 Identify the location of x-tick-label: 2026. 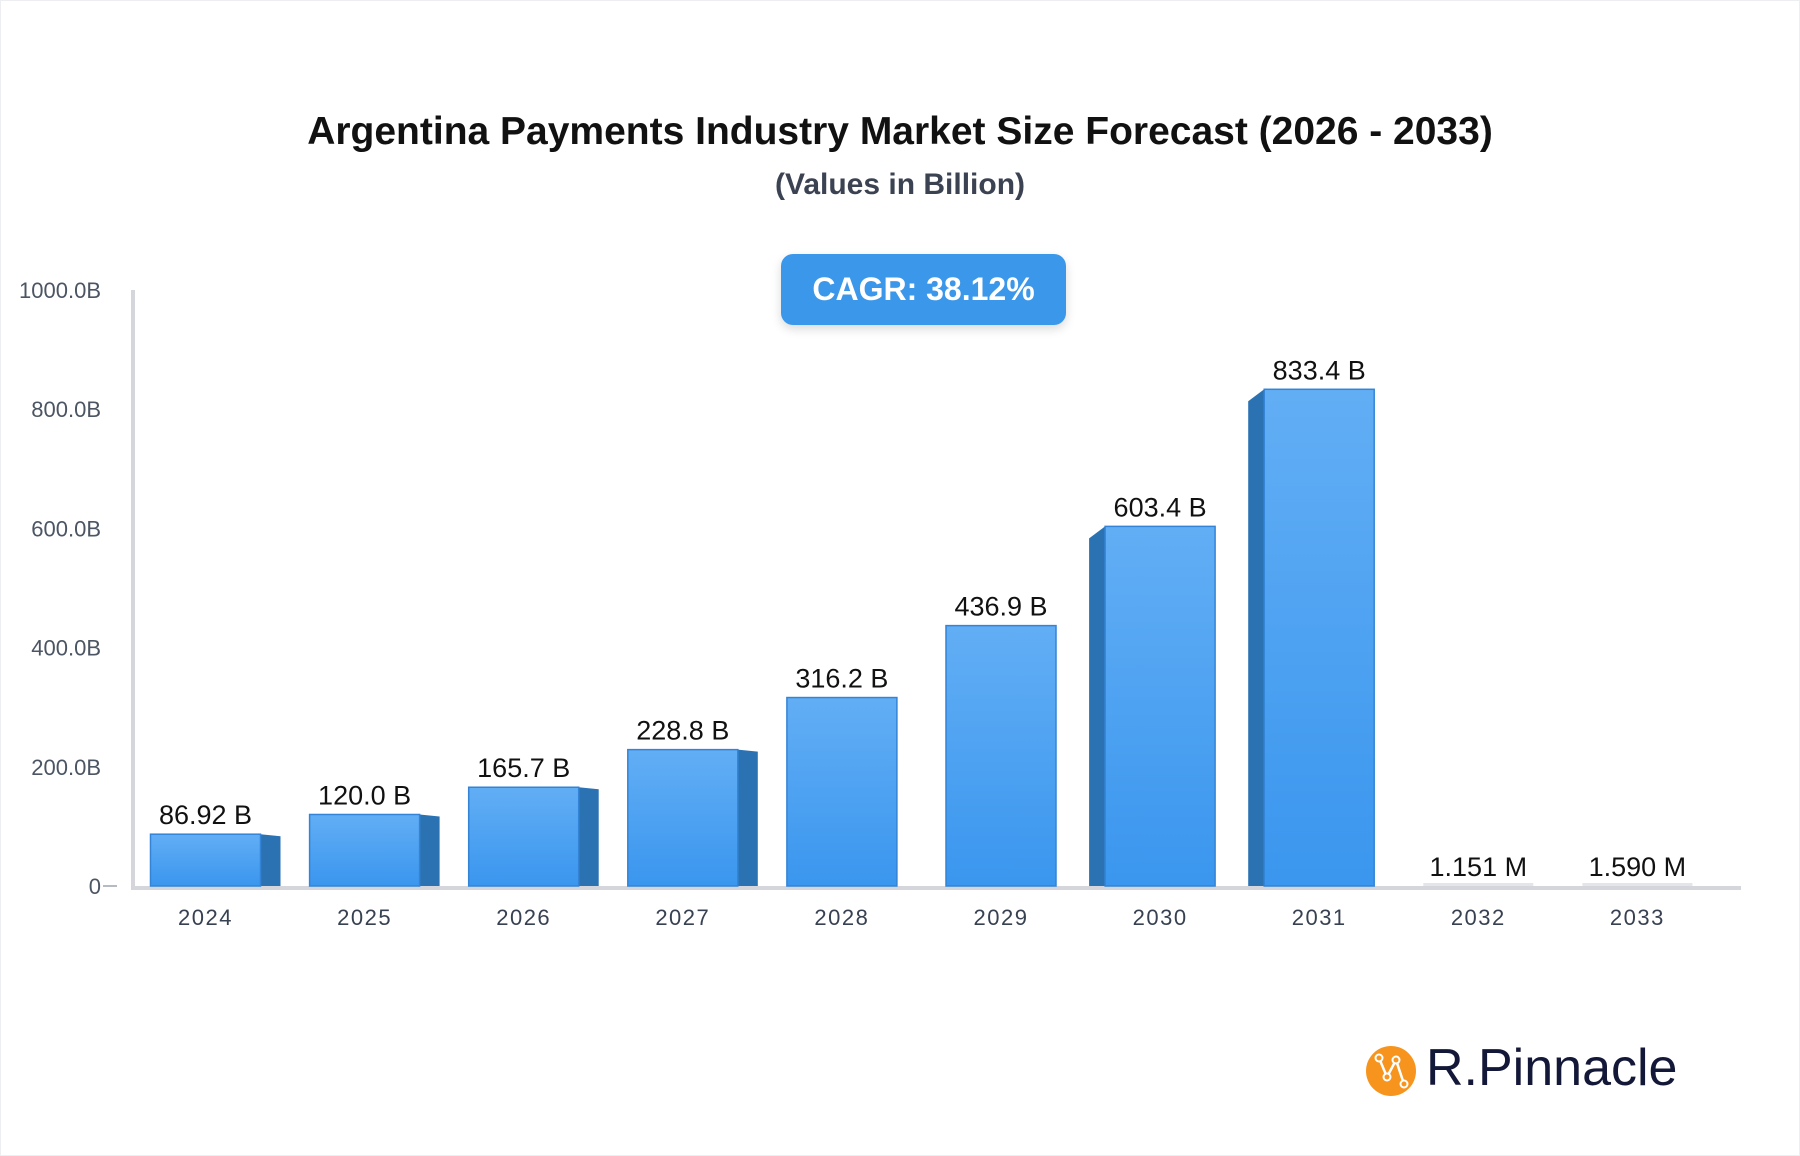
(523, 917).